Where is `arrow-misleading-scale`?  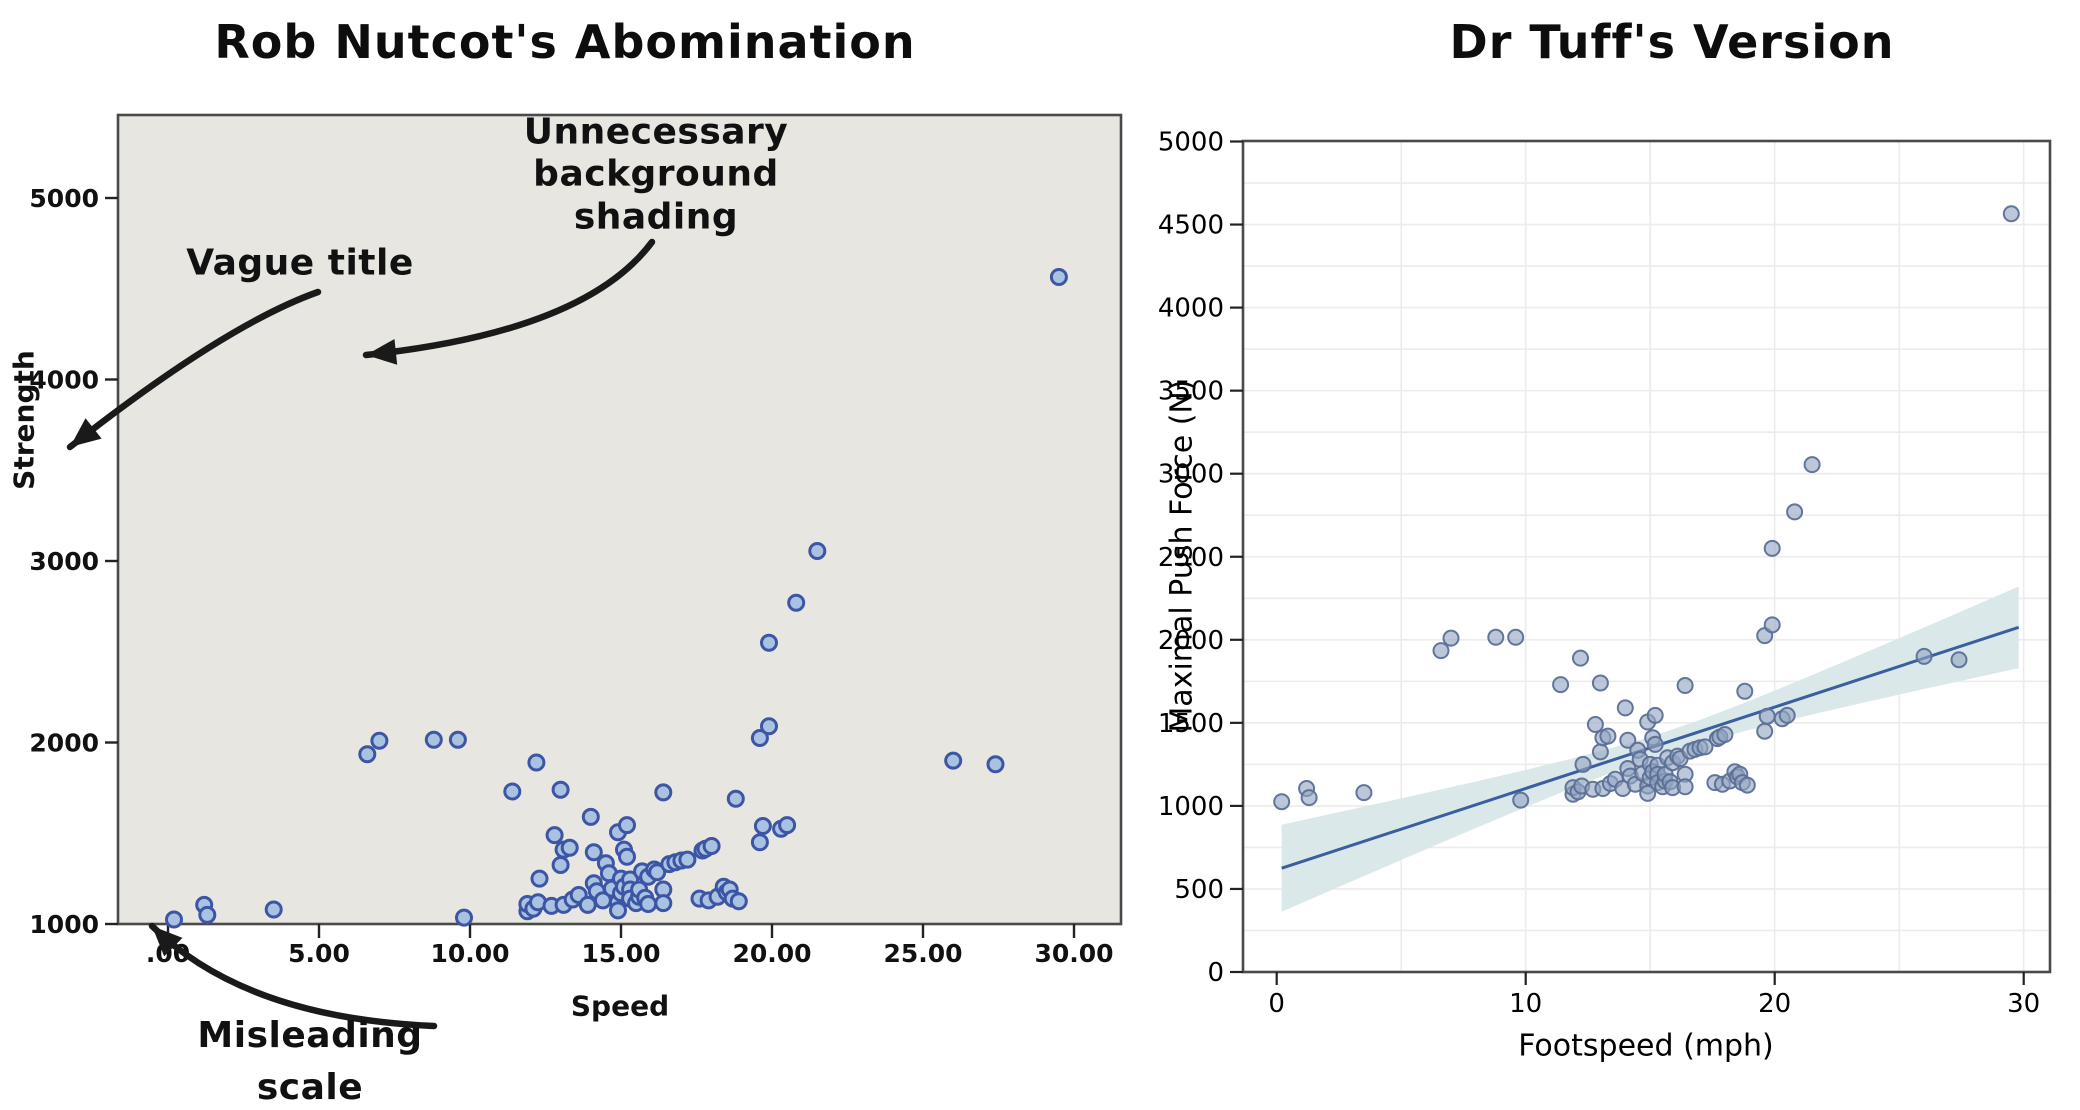 arrow-misleading-scale is located at coordinates (293, 976).